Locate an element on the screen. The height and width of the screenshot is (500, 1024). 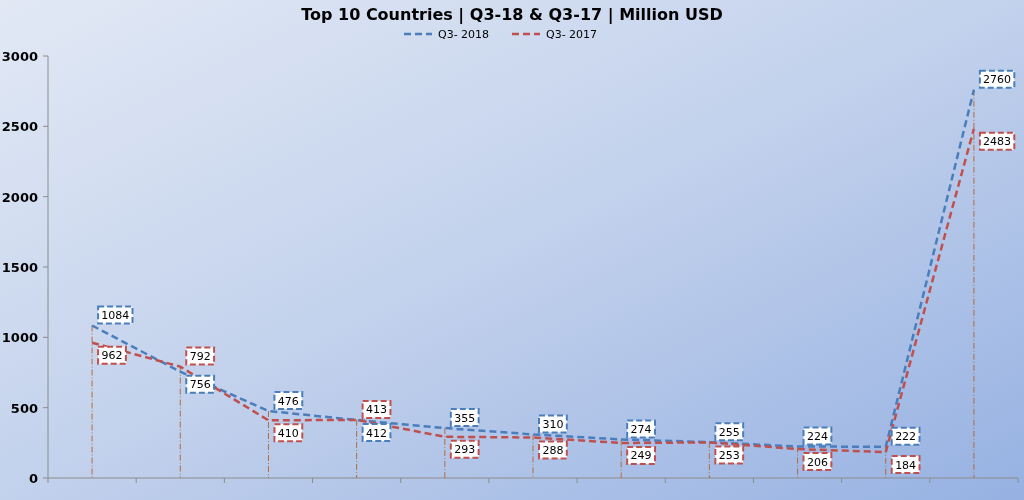
data-label: 792 is located at coordinates (200, 357).